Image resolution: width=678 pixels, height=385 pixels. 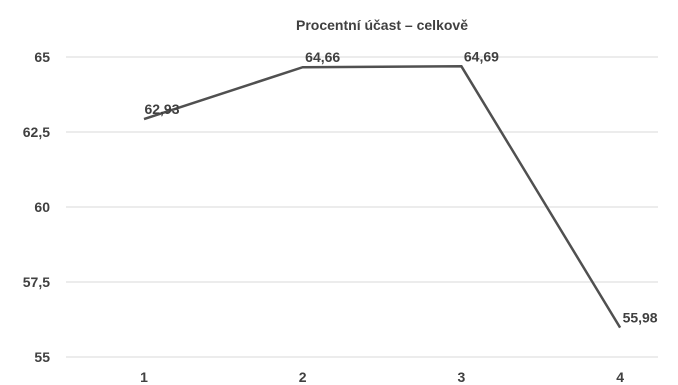 I want to click on x-tick-label: 2, so click(x=303, y=377).